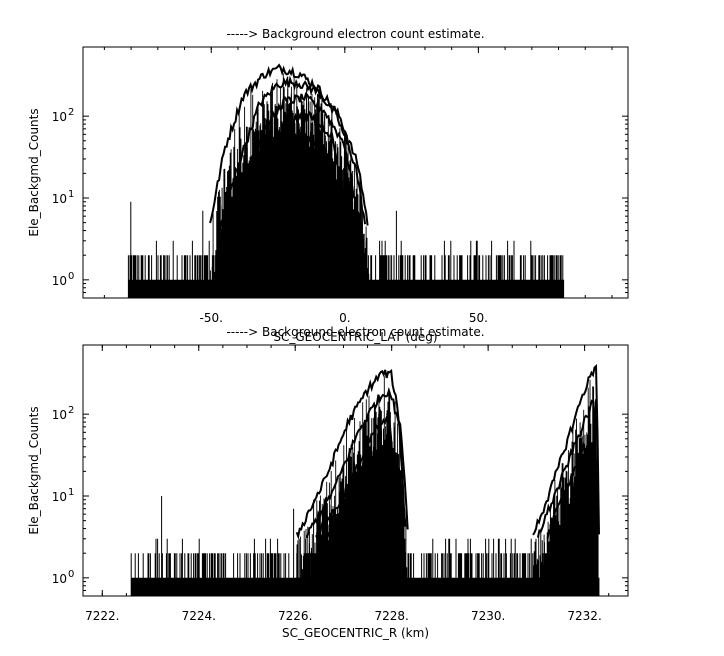  I want to click on x-tick-label: 7230., so click(488, 616).